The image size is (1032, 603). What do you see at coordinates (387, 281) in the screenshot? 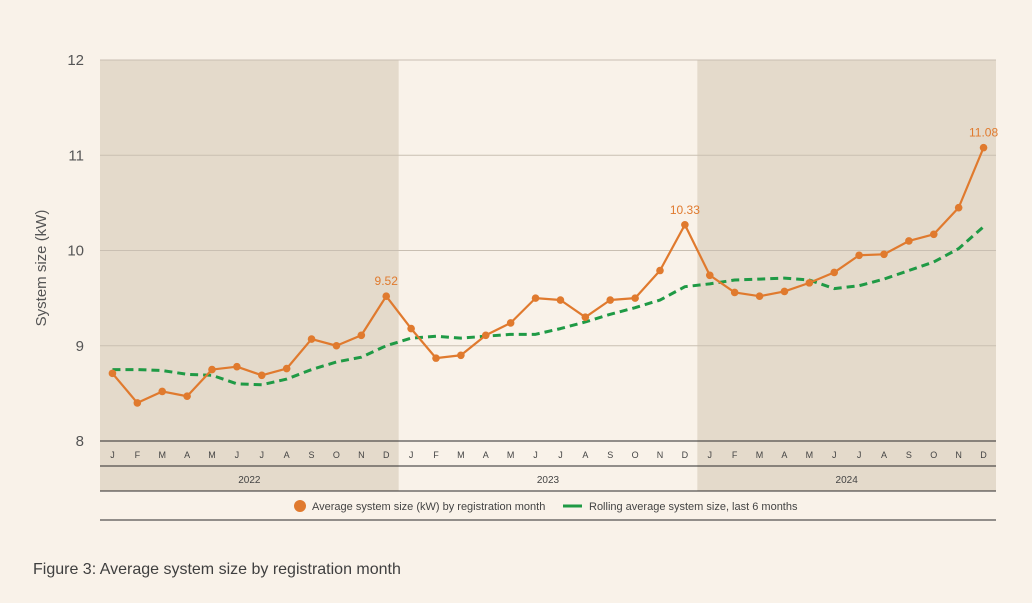
I see `data-label: 9.52` at bounding box center [387, 281].